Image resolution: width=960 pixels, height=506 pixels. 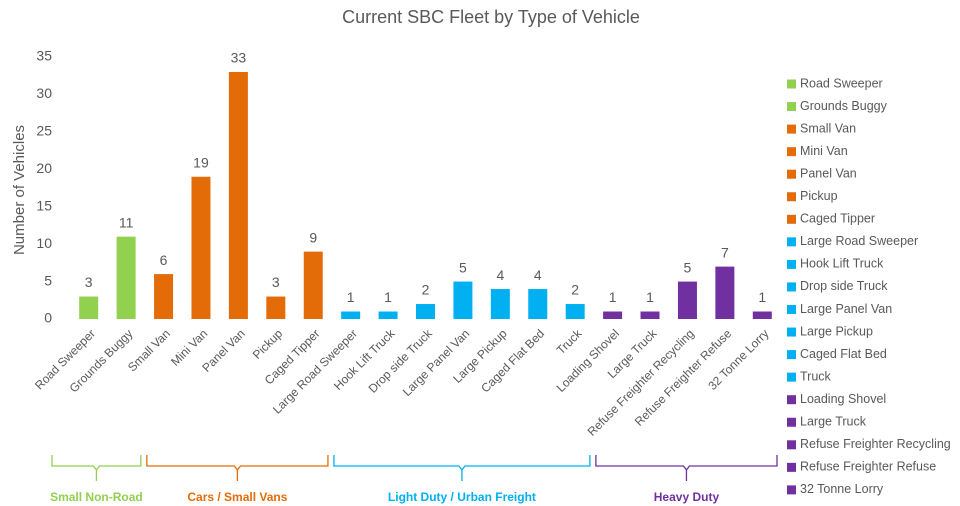 What do you see at coordinates (843, 354) in the screenshot?
I see `legend-label: Caged Flat Bed` at bounding box center [843, 354].